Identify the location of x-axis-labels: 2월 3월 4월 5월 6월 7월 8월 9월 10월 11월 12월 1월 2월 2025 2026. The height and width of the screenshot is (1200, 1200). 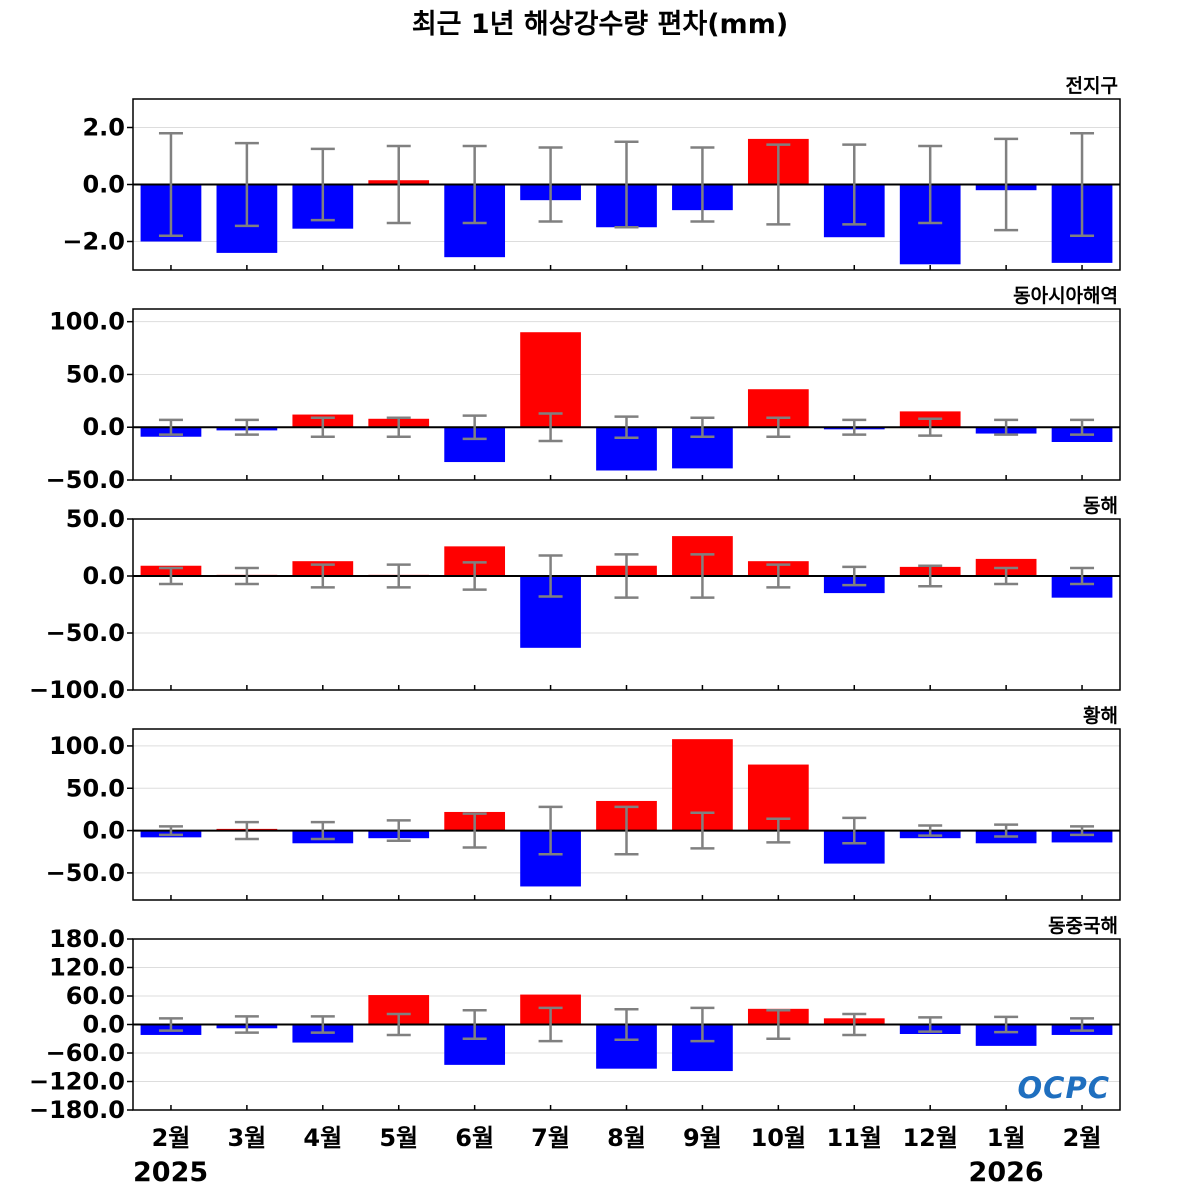
(617, 1156).